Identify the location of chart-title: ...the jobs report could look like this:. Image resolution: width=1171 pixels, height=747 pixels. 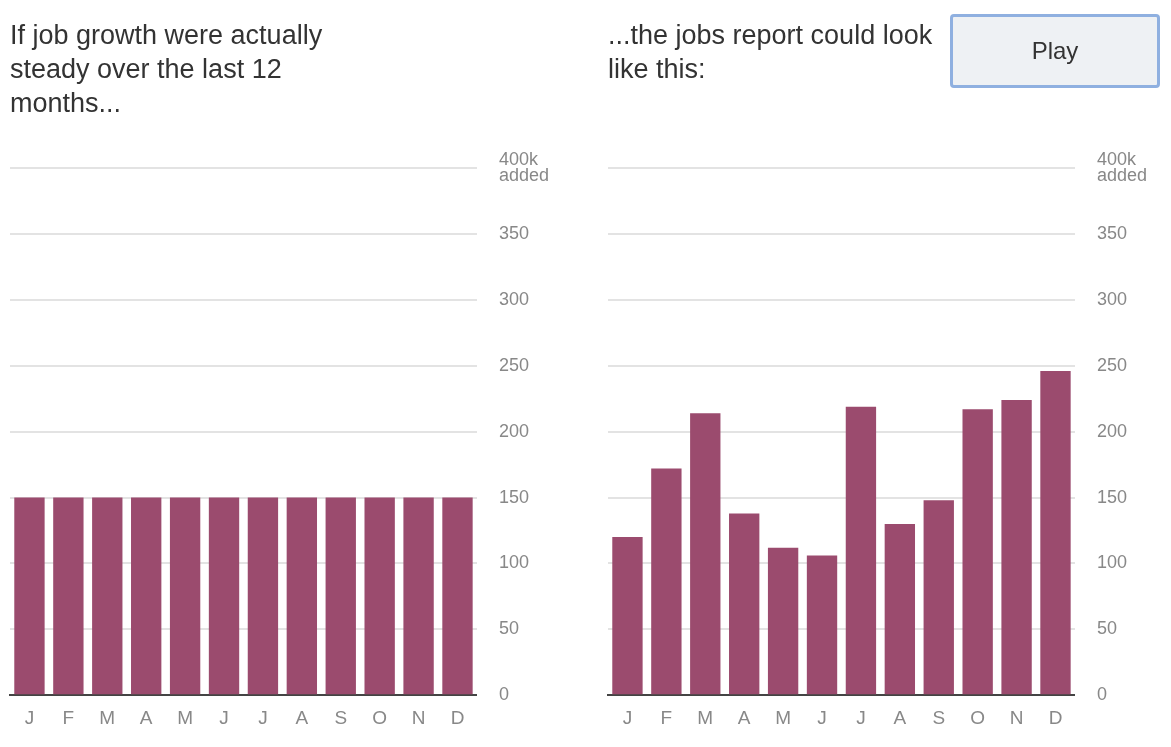
(771, 52).